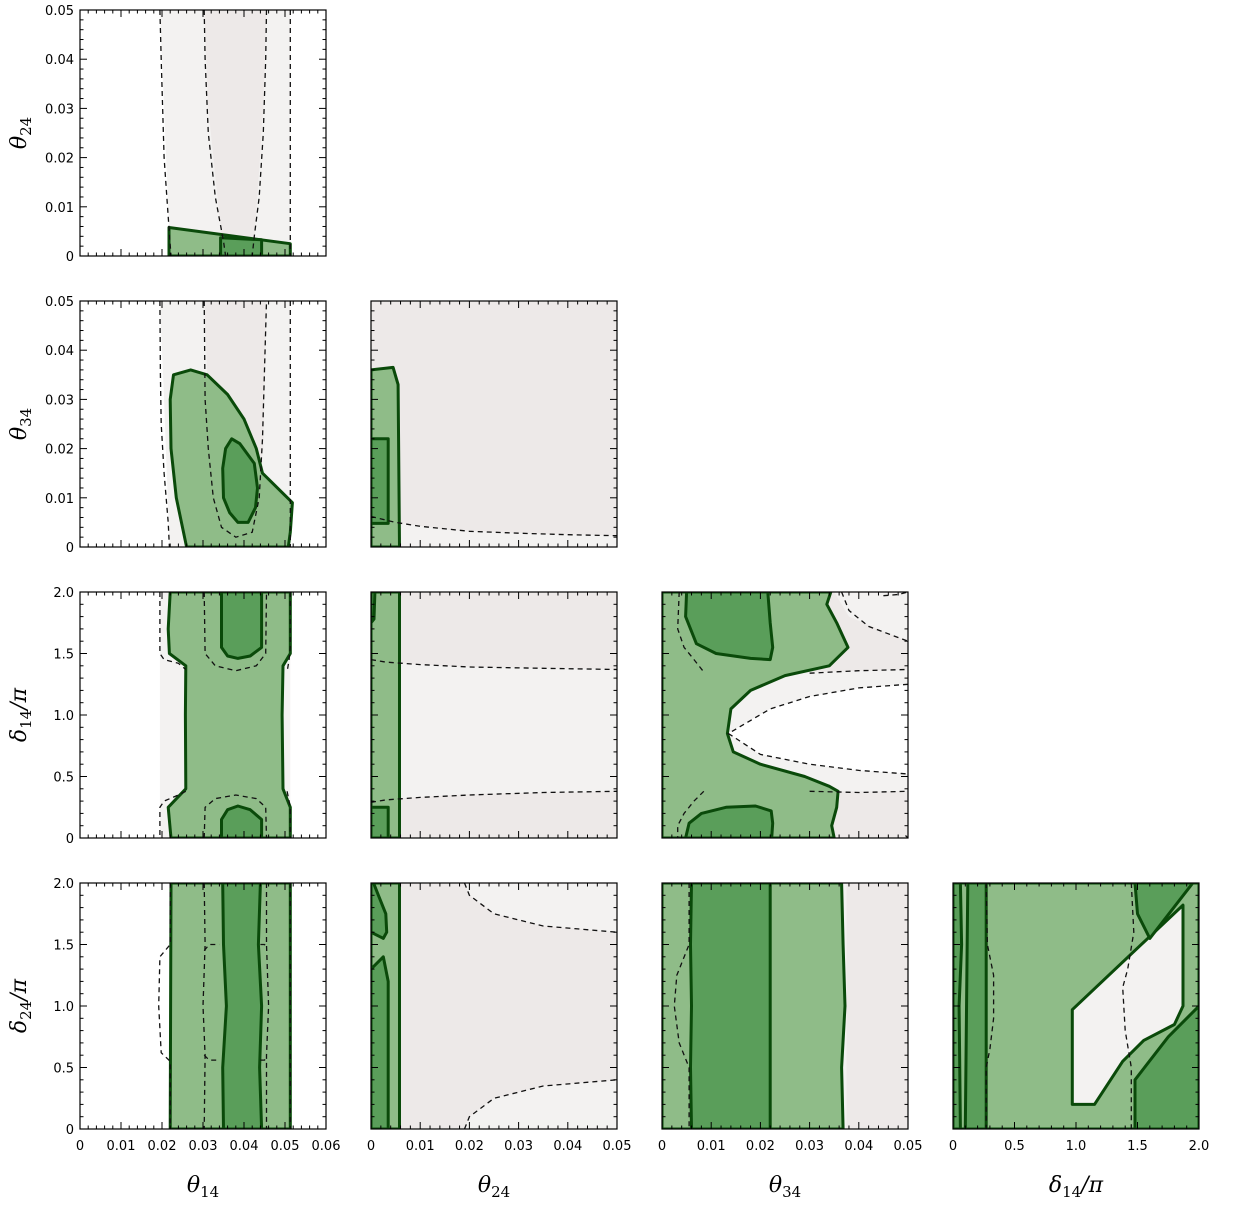 This screenshot has width=1238, height=1205. I want to click on ylabel-theta34: θ34, so click(21, 424).